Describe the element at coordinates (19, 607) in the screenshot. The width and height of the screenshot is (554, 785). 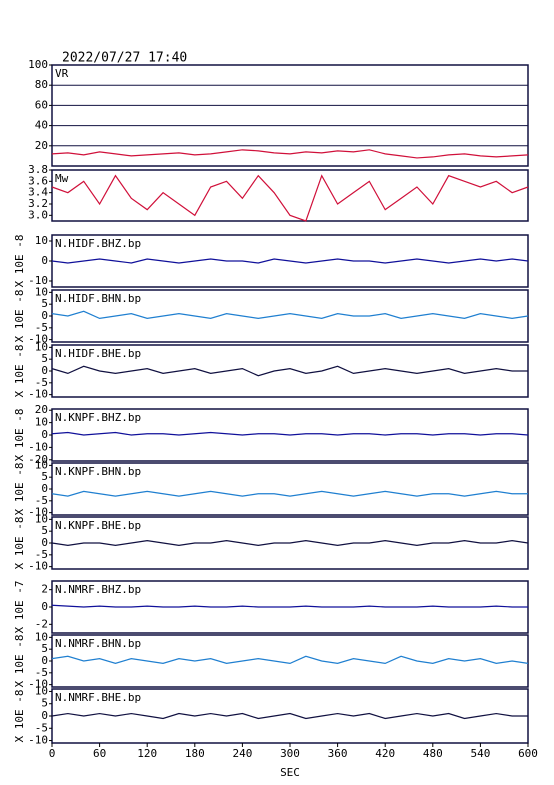
I see `y-axis-label: X 10E -7` at that location.